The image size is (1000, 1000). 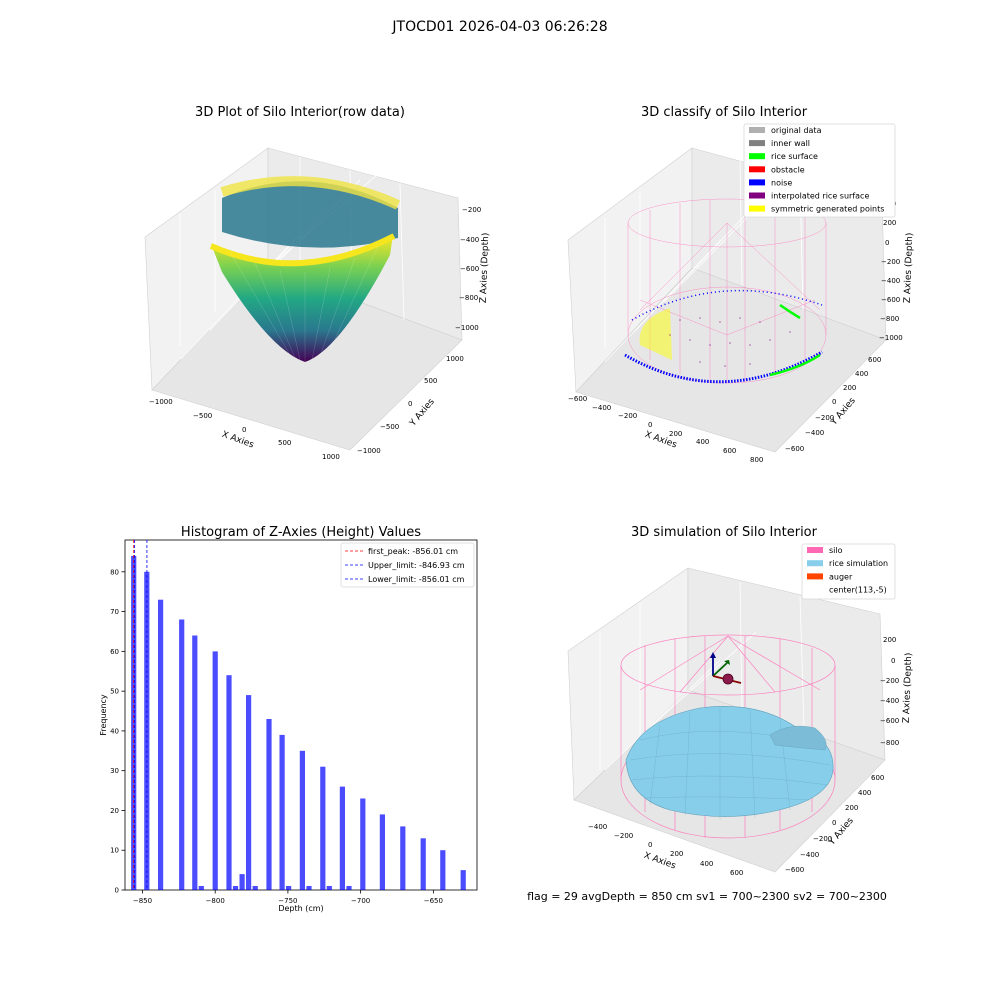 I want to click on classify-ztick: 200, so click(x=889, y=223).